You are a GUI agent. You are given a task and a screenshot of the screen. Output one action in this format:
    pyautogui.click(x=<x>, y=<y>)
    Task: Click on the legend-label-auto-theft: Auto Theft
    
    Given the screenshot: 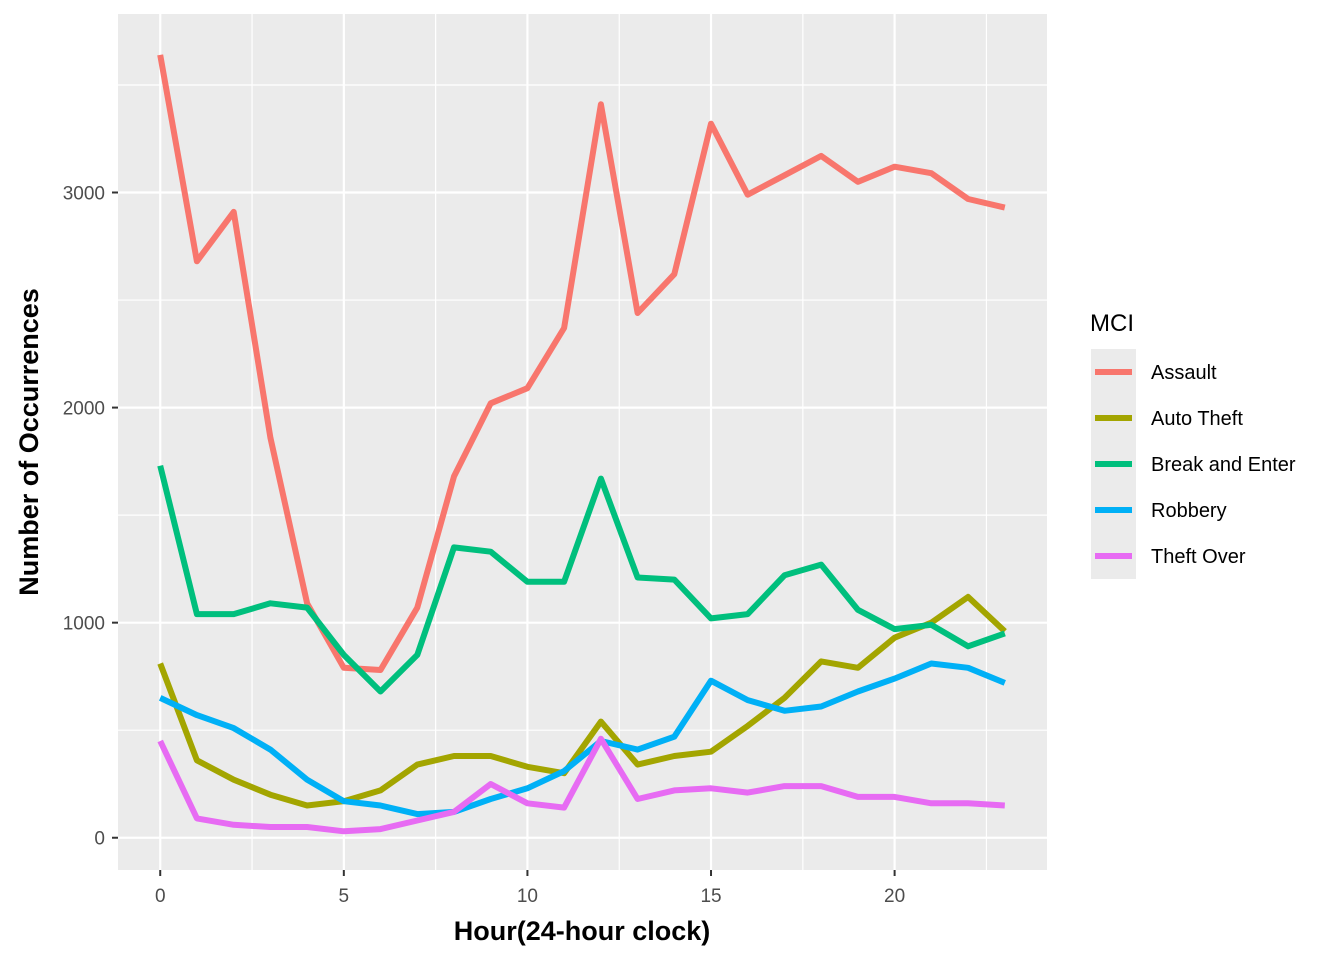 What is the action you would take?
    pyautogui.click(x=1197, y=419)
    